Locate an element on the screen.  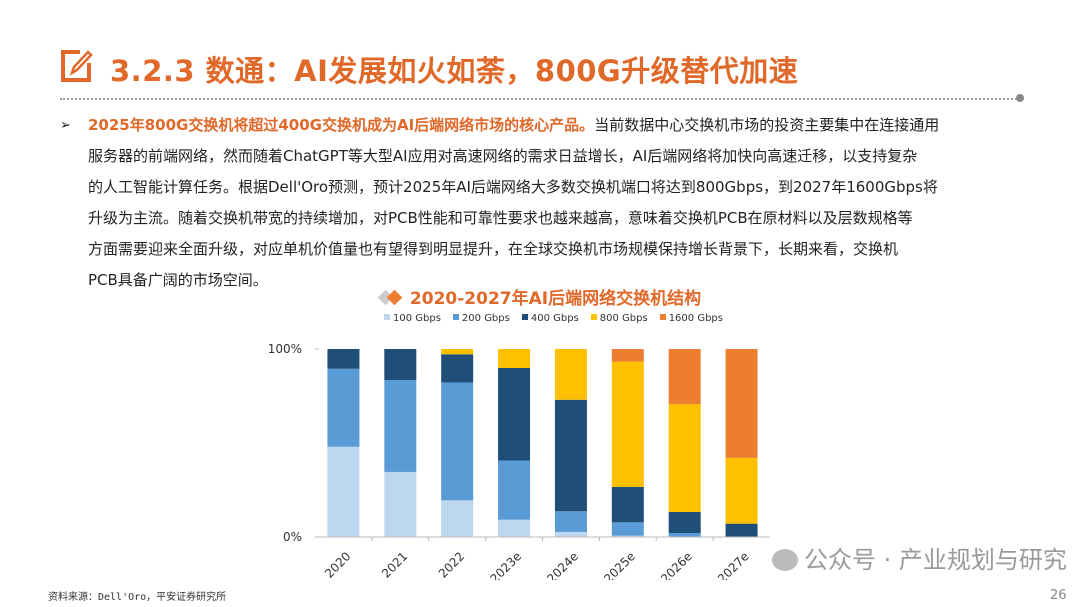
page-number: 26 is located at coordinates (1058, 595).